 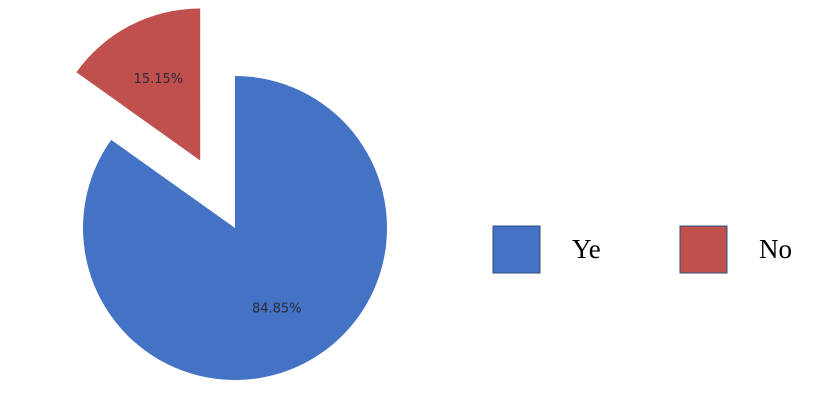 I want to click on data-label: 15.15%, so click(x=159, y=79).